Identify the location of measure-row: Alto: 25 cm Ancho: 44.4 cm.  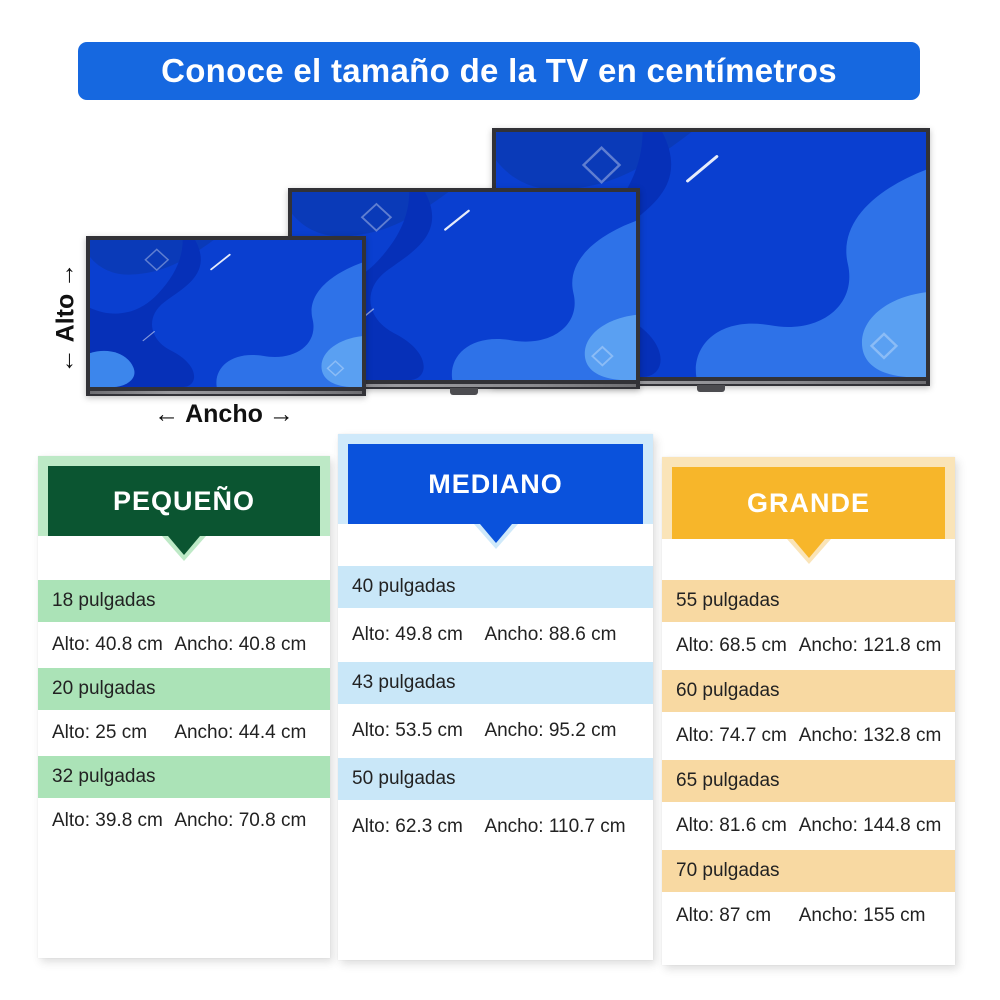
(184, 733).